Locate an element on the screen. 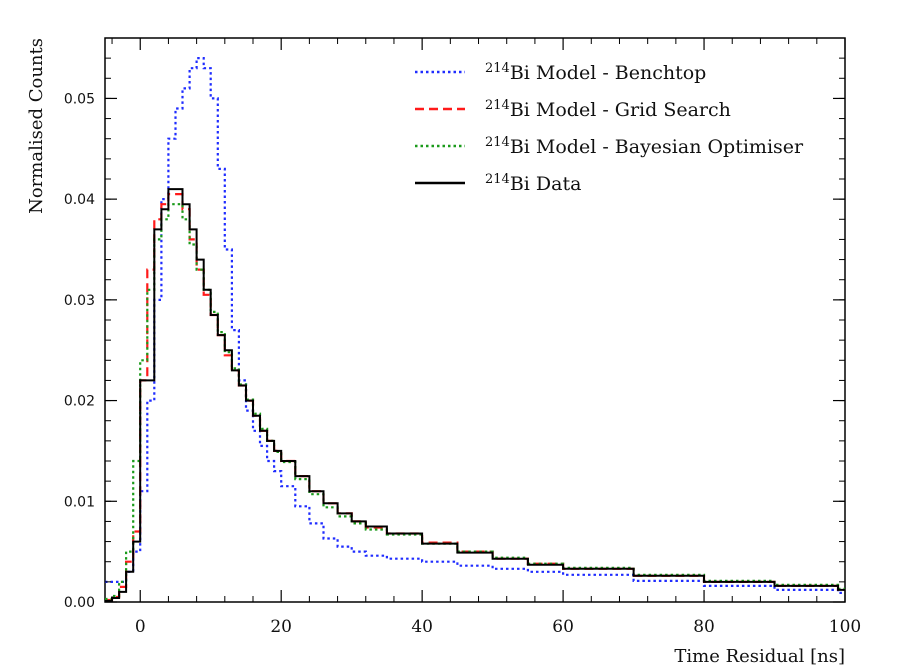 The height and width of the screenshot is (672, 911). x-tick-label: 20 is located at coordinates (281, 627).